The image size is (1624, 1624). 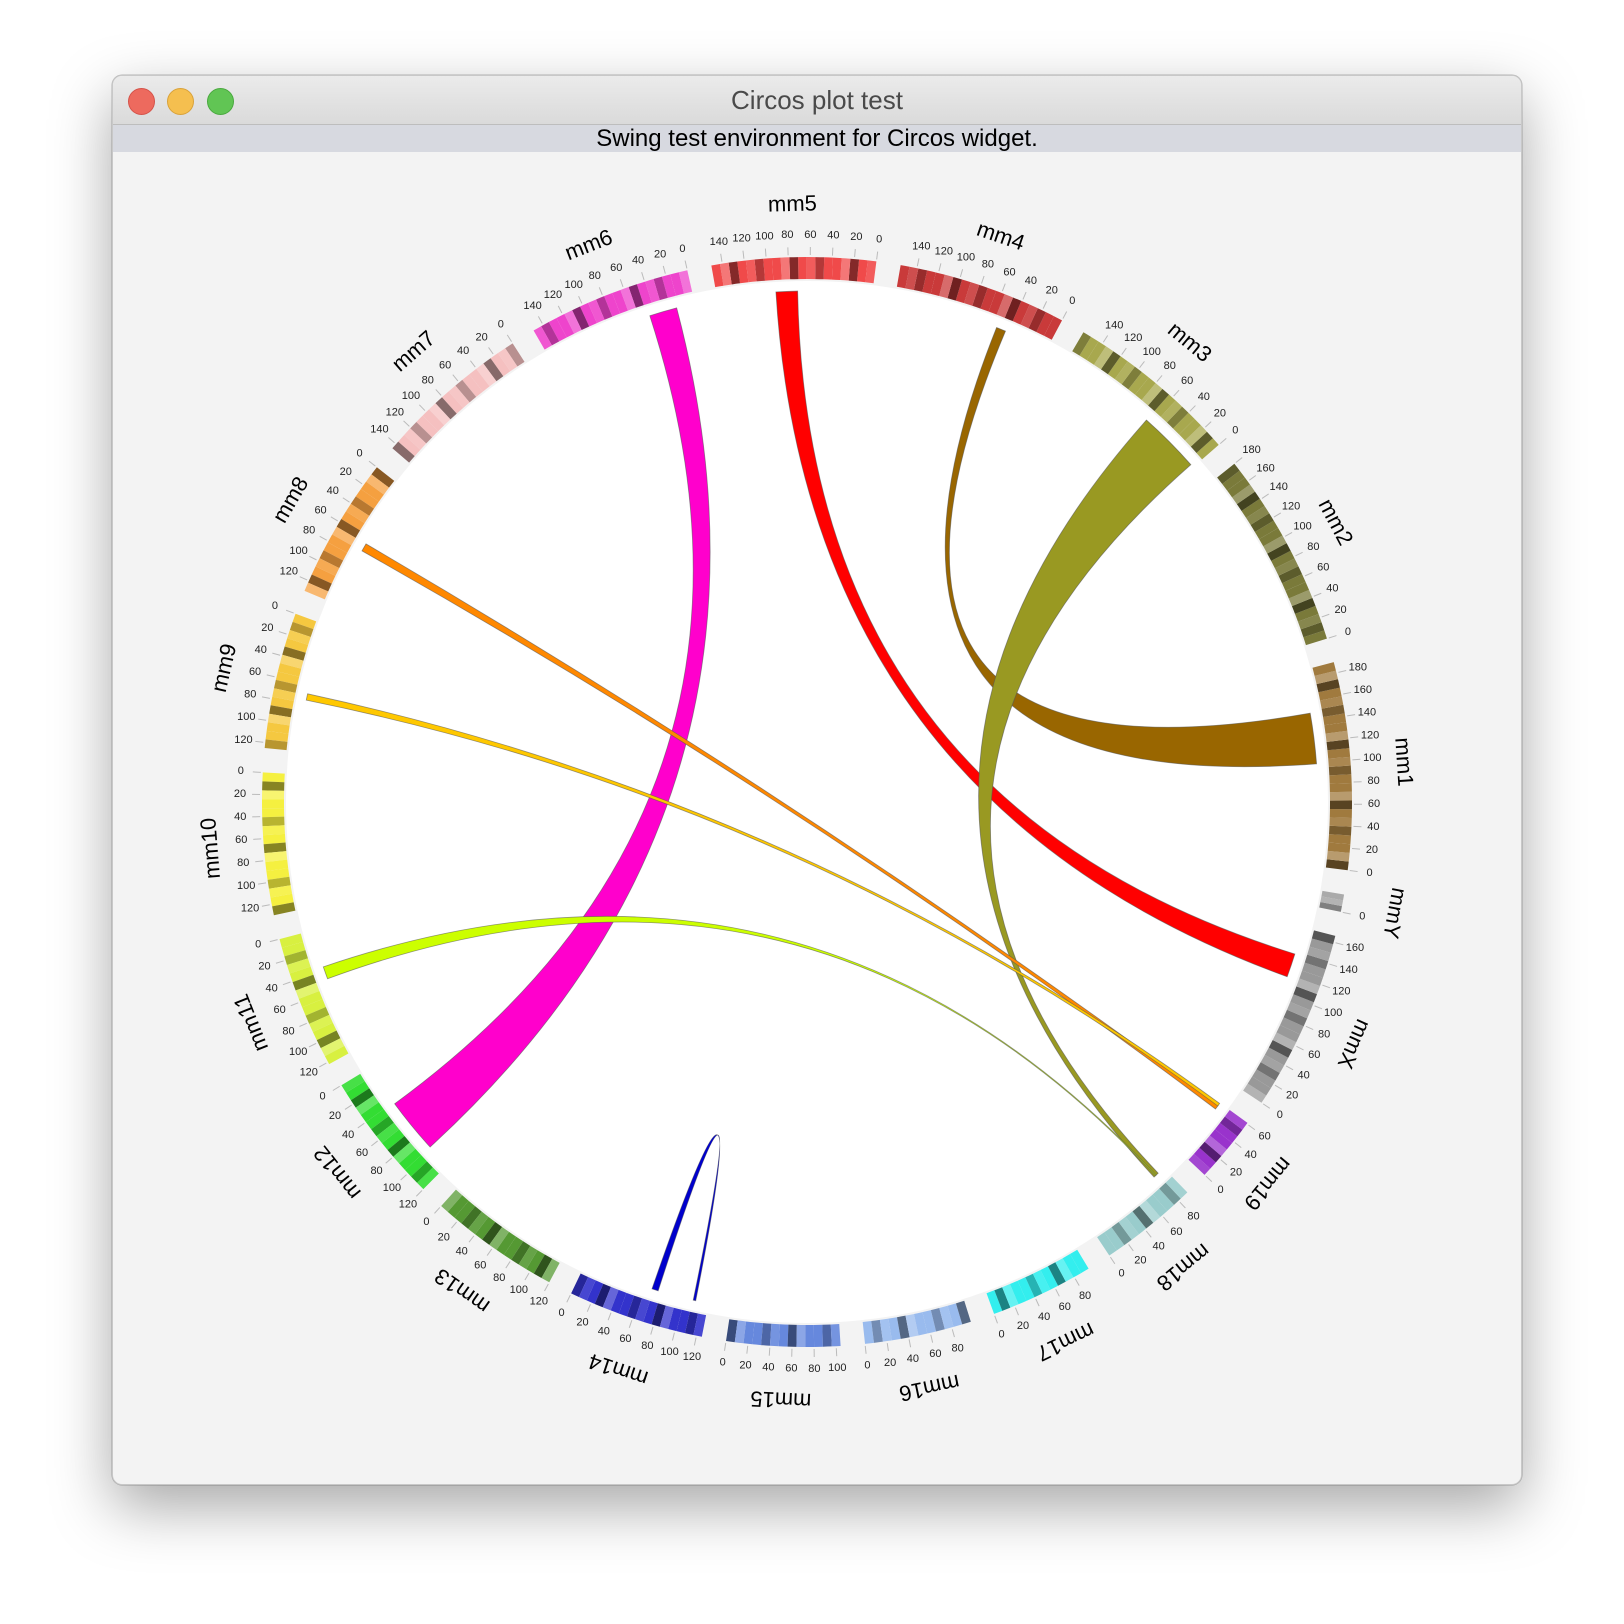 I want to click on link-mm11-mm18, so click(x=739, y=1046).